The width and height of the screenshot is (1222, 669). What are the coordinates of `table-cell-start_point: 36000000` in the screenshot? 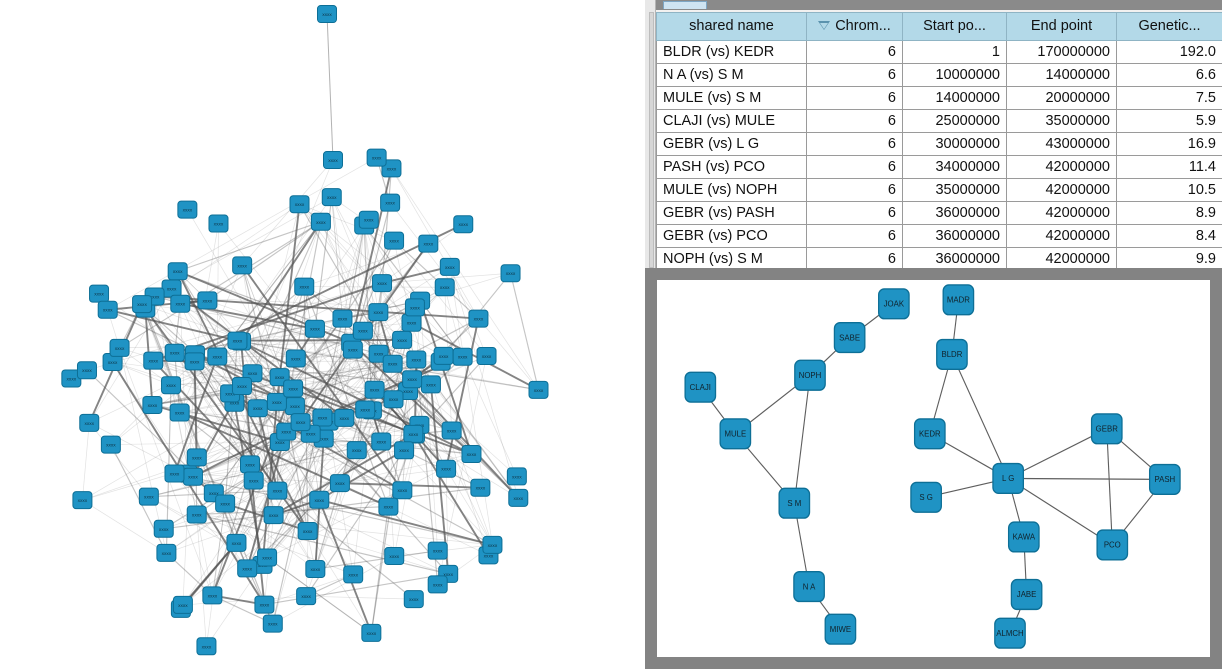 It's located at (954, 236).